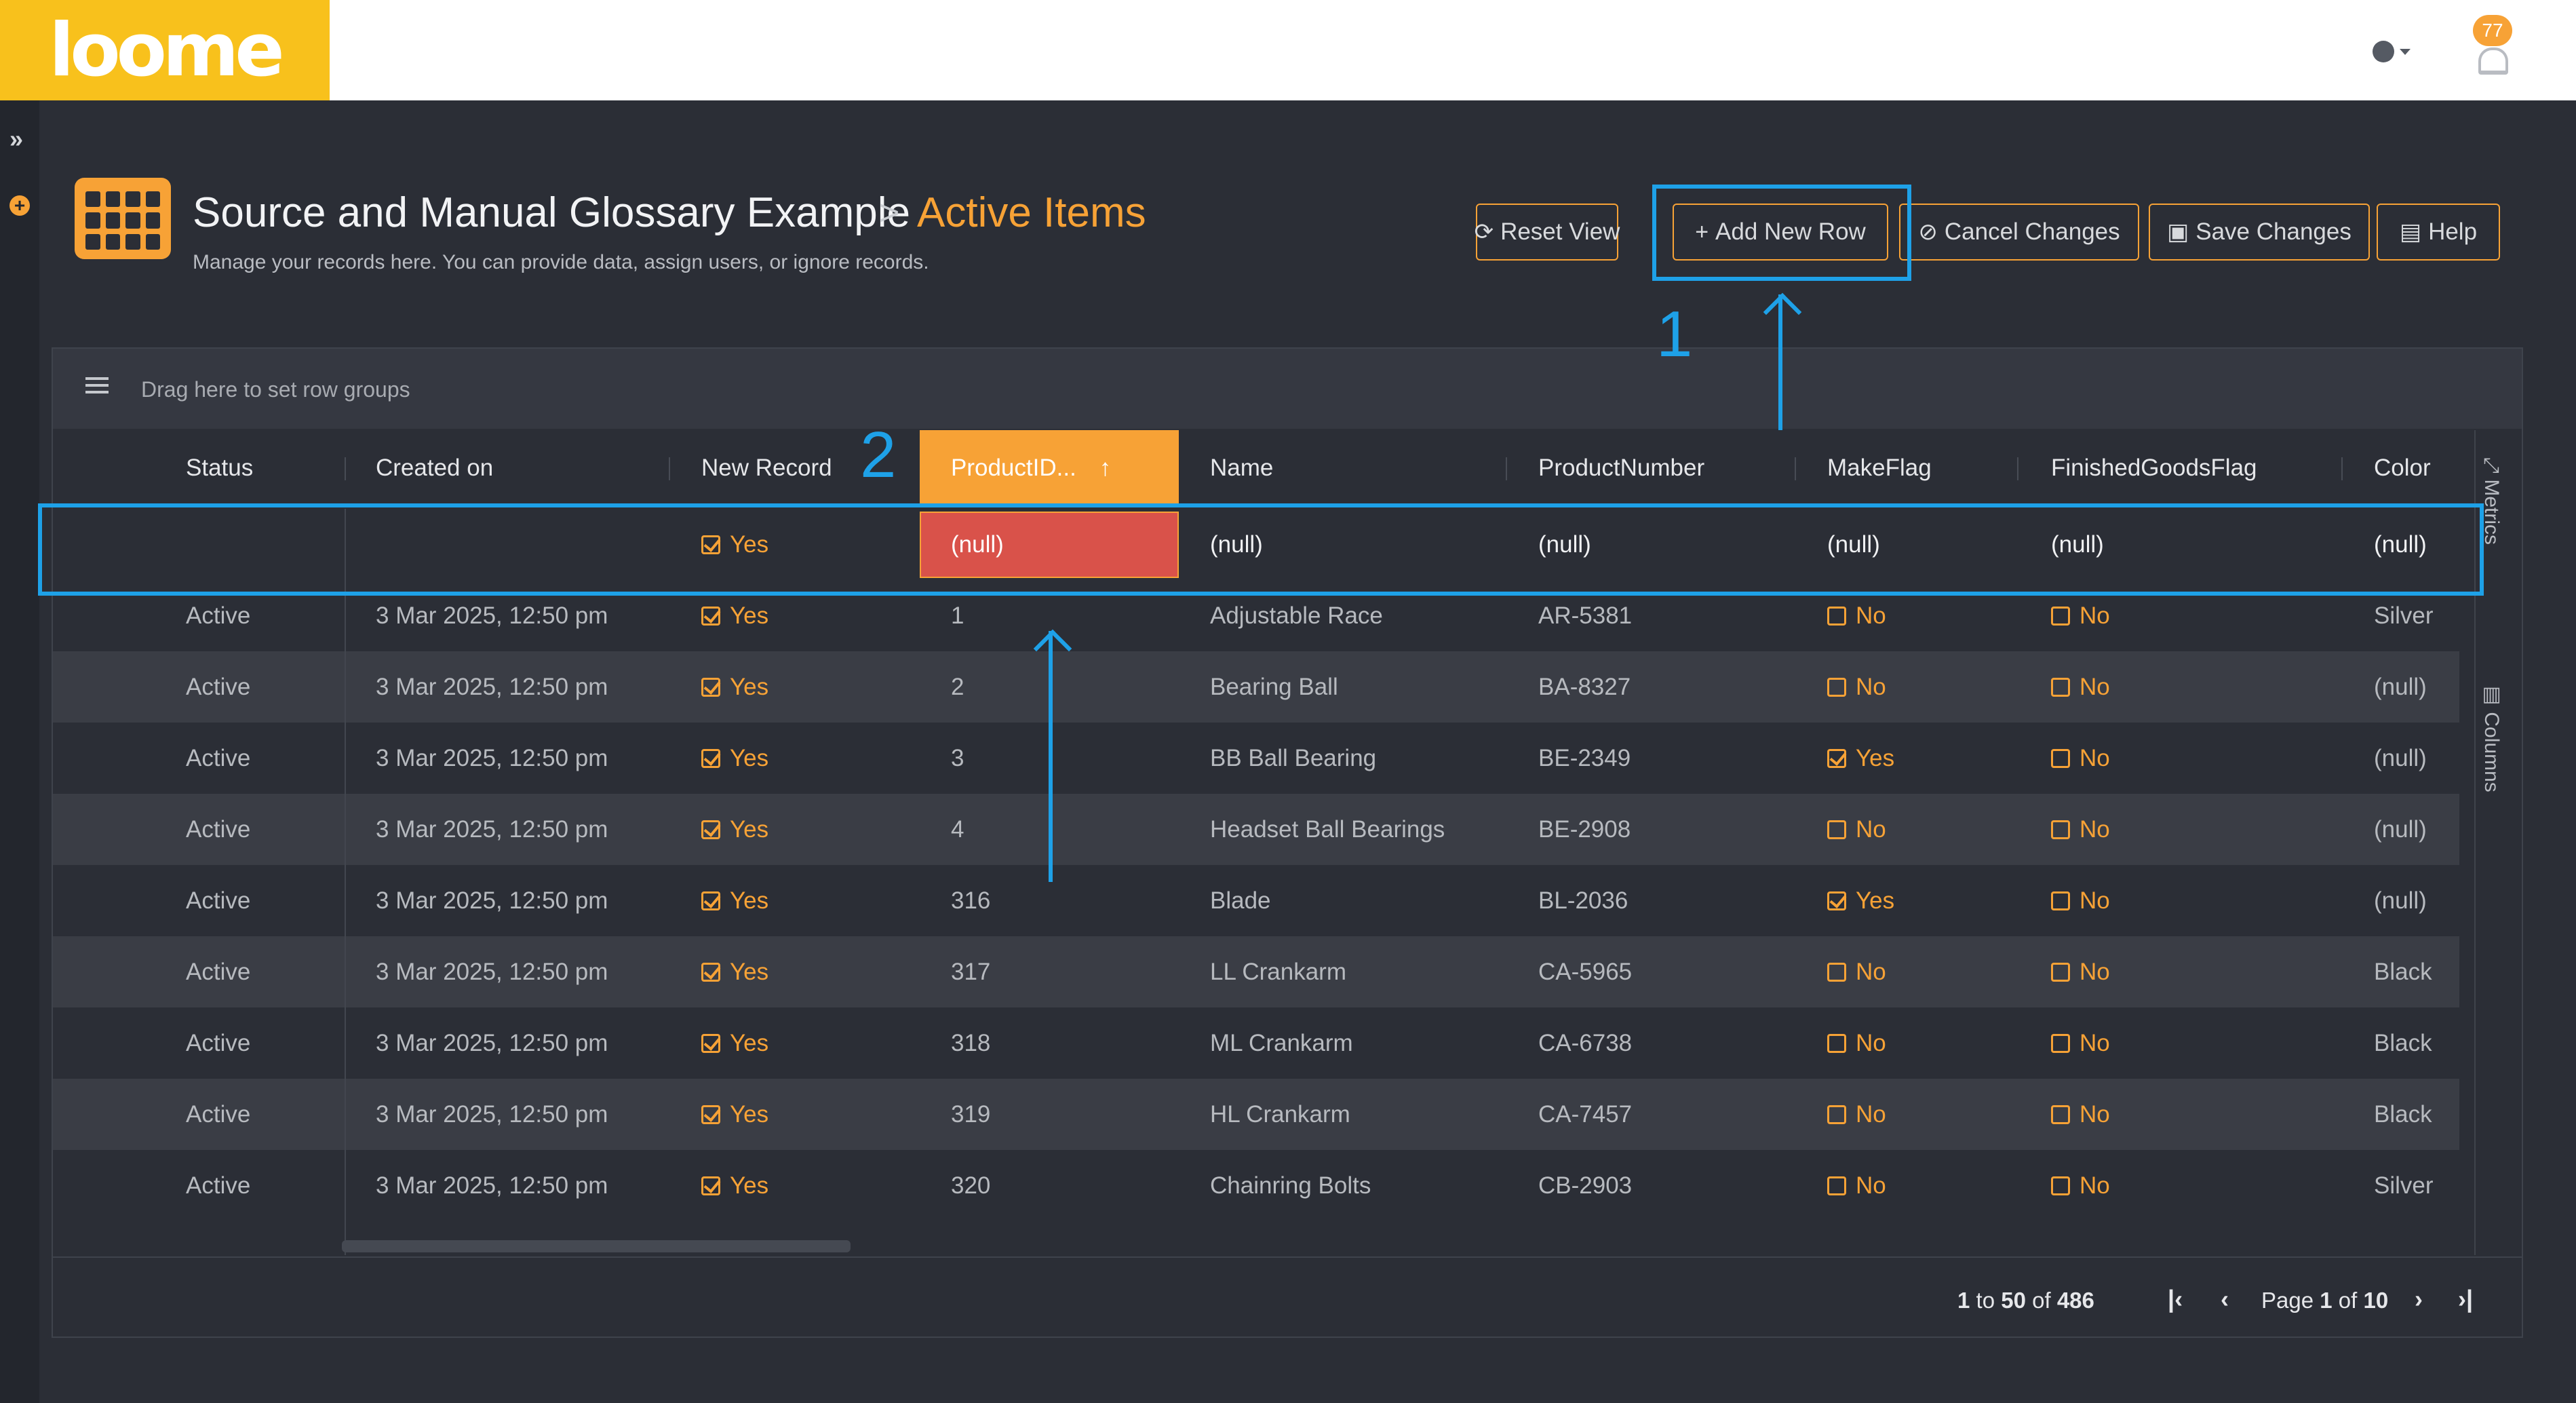 This screenshot has width=2576, height=1403. I want to click on product-number-cell: (null), so click(1564, 544).